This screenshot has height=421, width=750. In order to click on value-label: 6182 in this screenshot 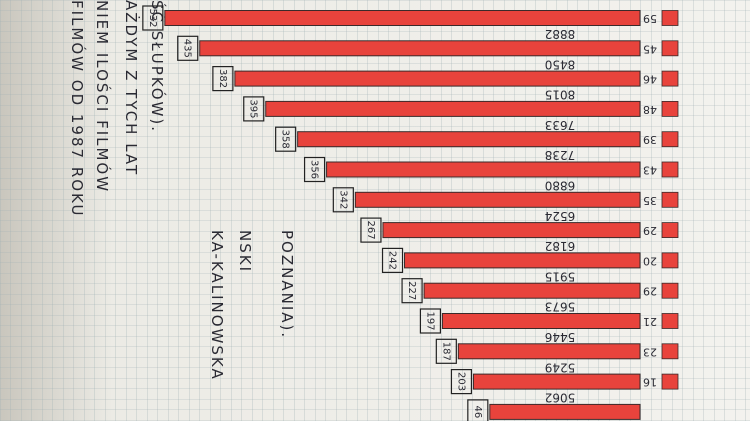, I will do `click(560, 246)`.